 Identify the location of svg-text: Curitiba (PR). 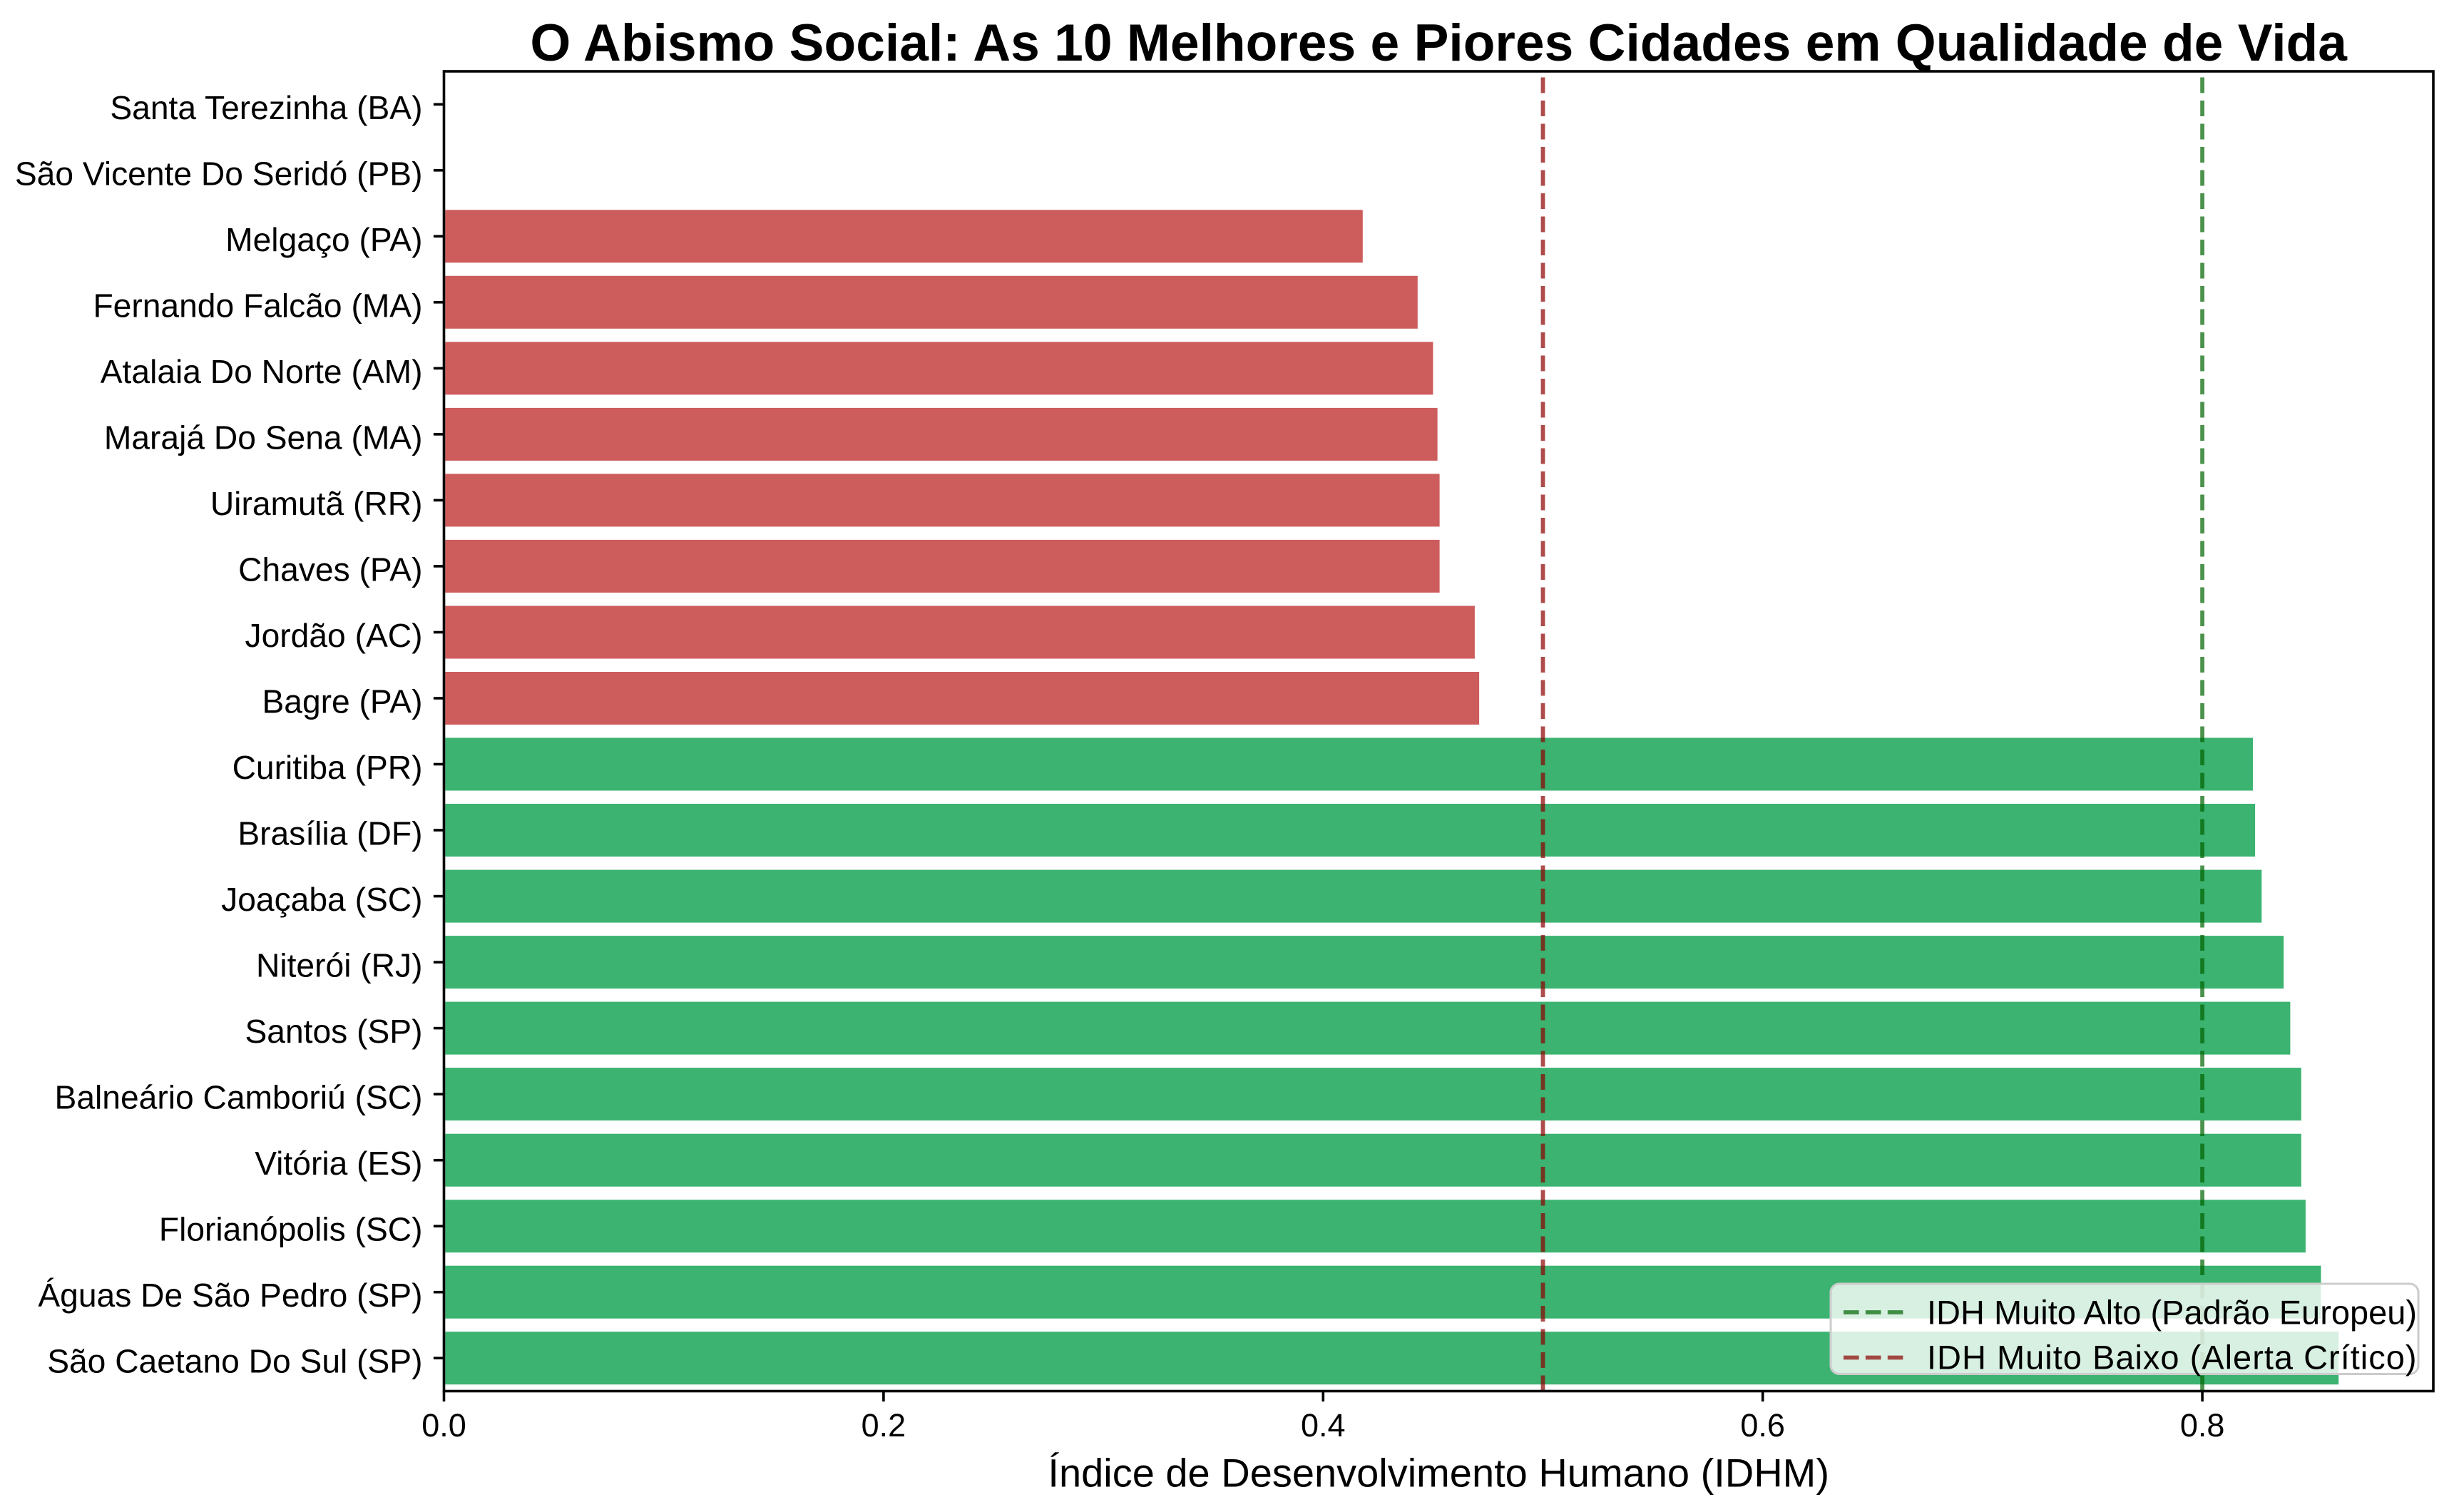
(327, 767).